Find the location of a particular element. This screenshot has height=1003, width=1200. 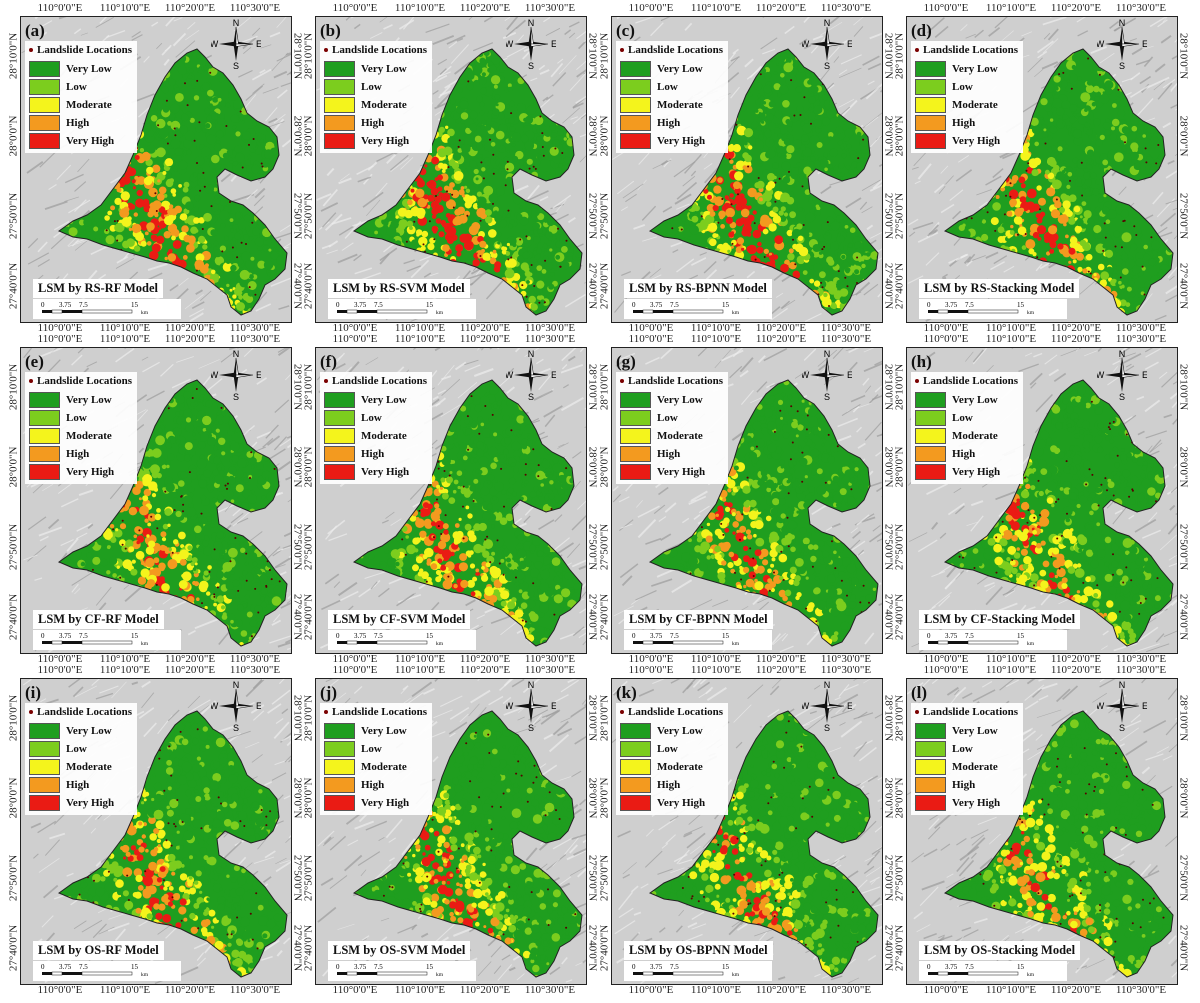

legend-points-entry: Landslide Locations is located at coordinates (966, 381).